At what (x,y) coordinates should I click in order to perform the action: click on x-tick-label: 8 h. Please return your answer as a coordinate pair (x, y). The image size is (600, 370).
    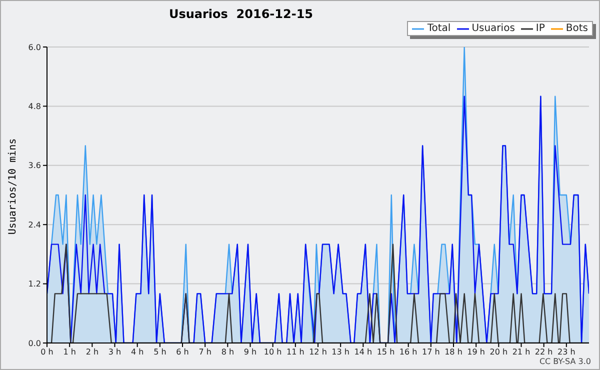
    Looking at the image, I should click on (227, 352).